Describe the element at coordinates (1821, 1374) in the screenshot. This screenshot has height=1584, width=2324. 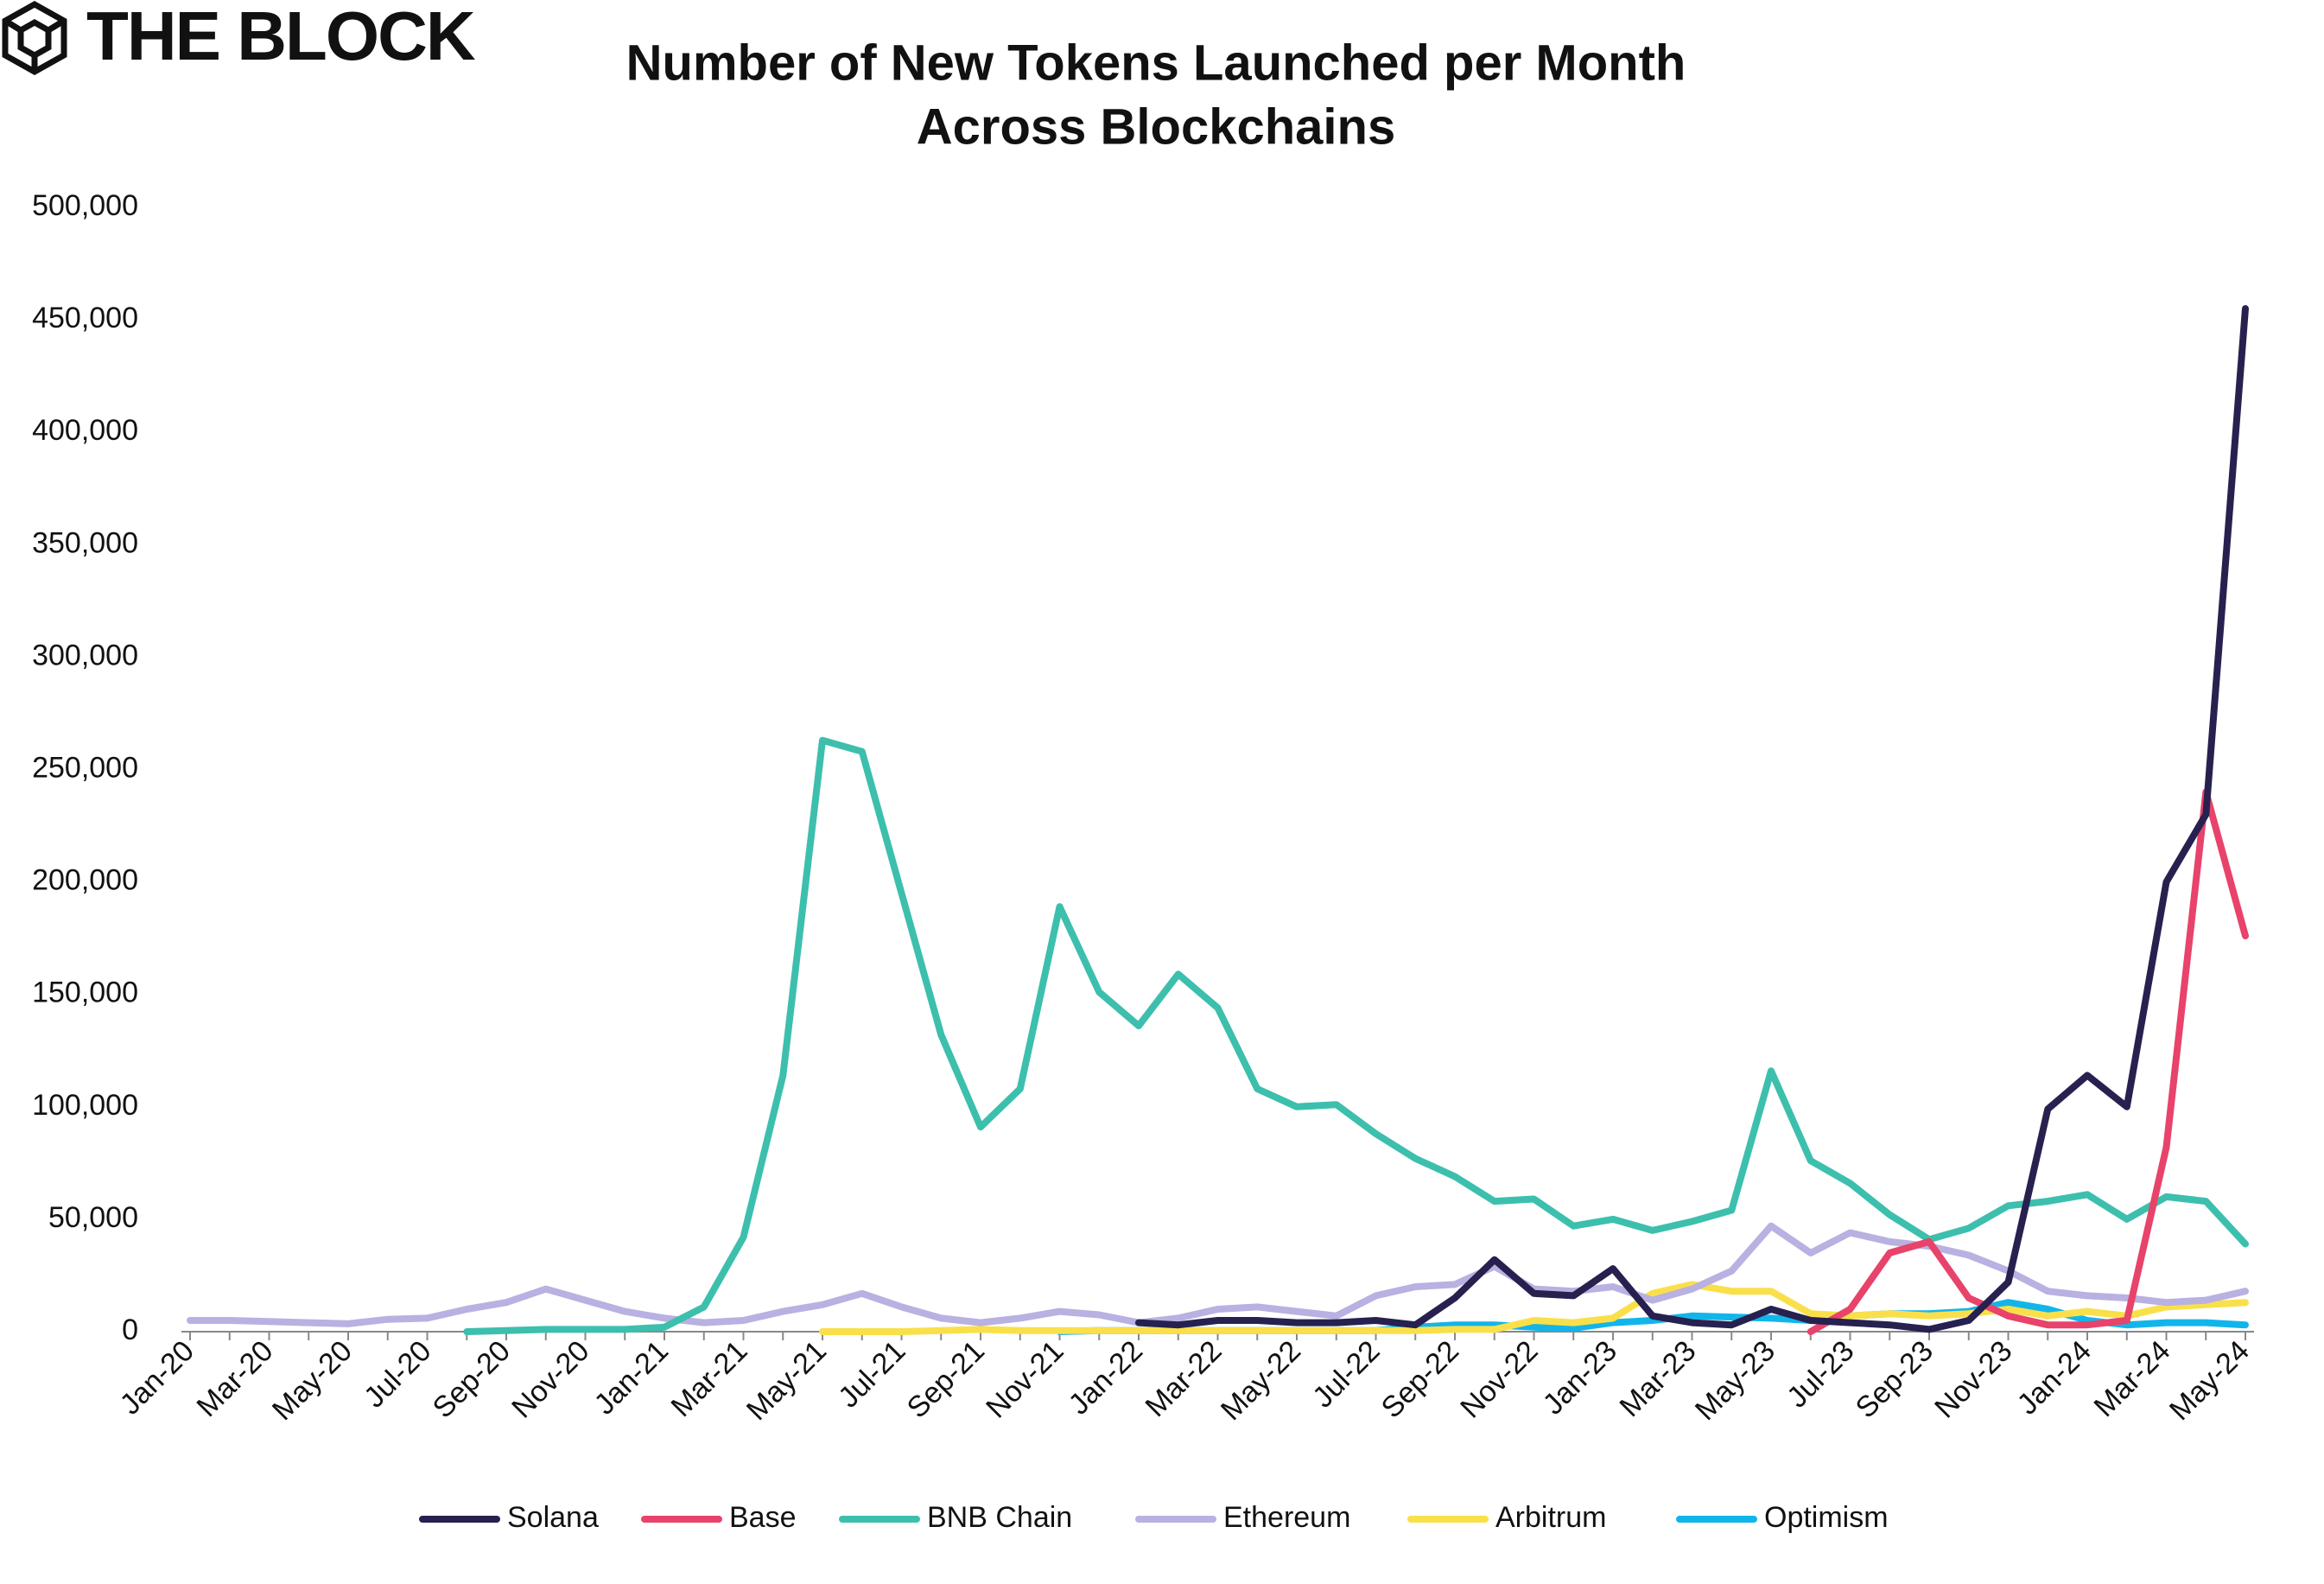
I see `x-tick-label: Jul-23` at that location.